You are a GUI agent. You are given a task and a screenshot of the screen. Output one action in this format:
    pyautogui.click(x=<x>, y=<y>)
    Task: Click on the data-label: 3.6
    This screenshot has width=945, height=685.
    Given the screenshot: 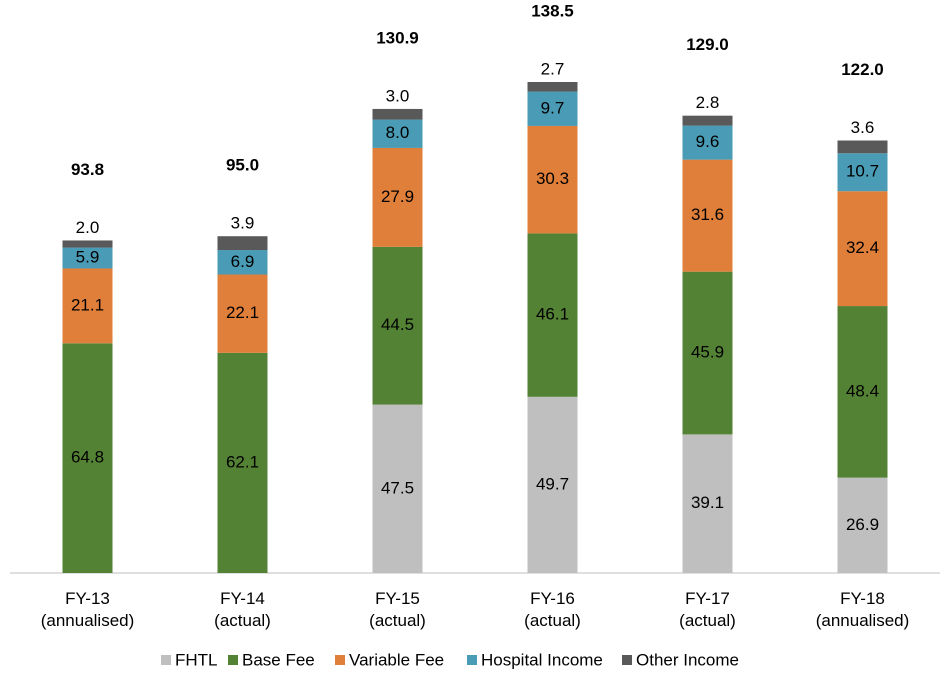 What is the action you would take?
    pyautogui.click(x=863, y=127)
    